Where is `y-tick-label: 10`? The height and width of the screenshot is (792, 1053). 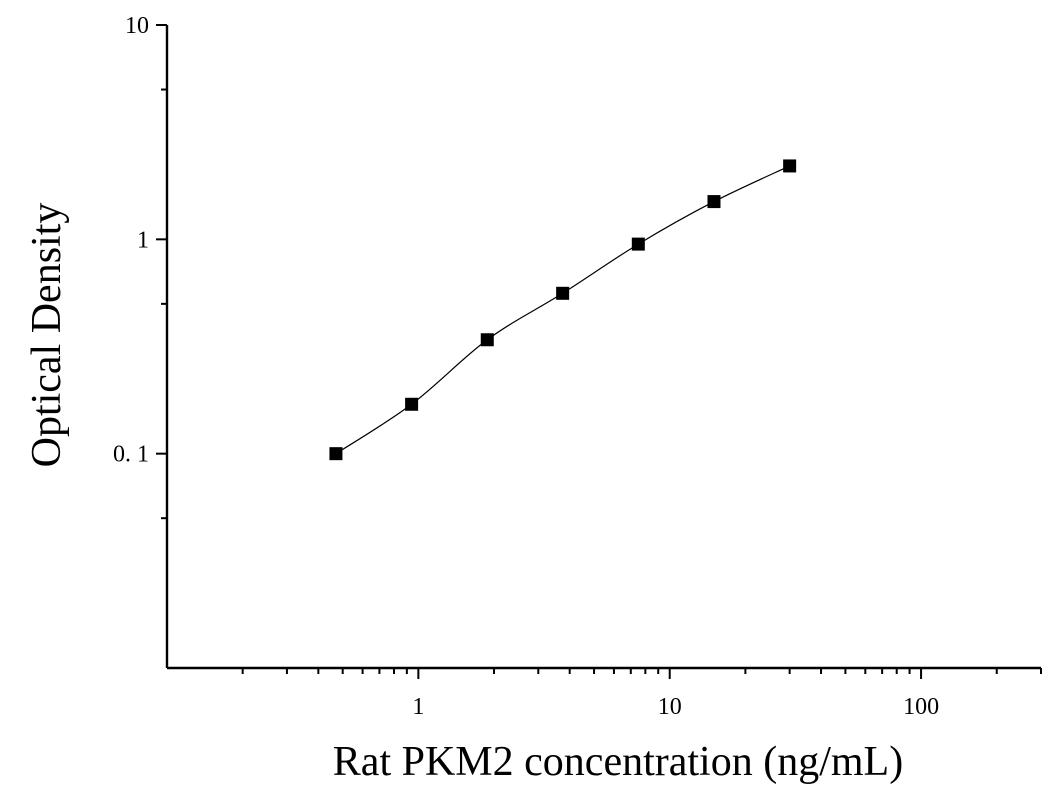
y-tick-label: 10 is located at coordinates (137, 26).